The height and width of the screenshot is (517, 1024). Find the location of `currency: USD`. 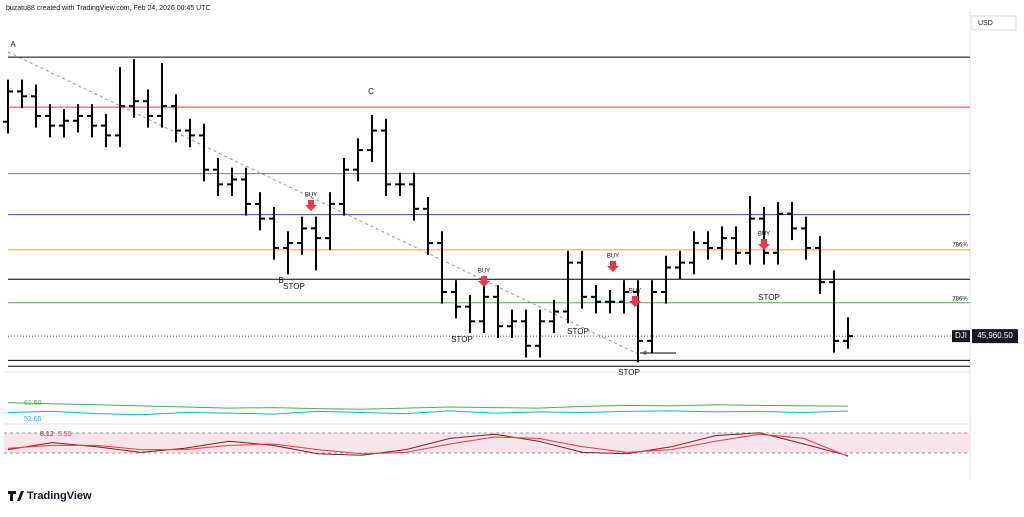

currency: USD is located at coordinates (985, 23).